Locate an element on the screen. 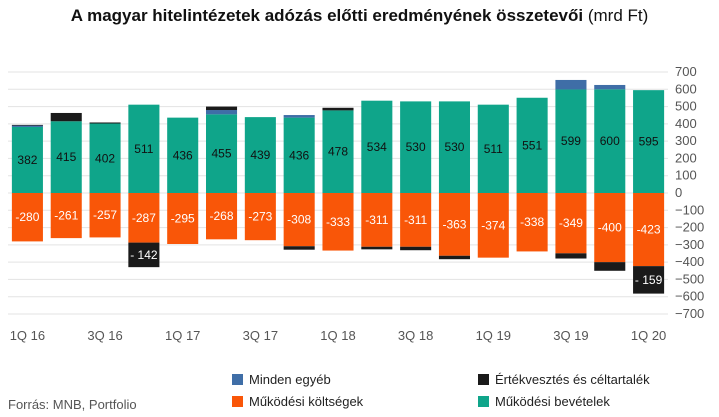  legend-swatch-minden-egyeb is located at coordinates (237, 379).